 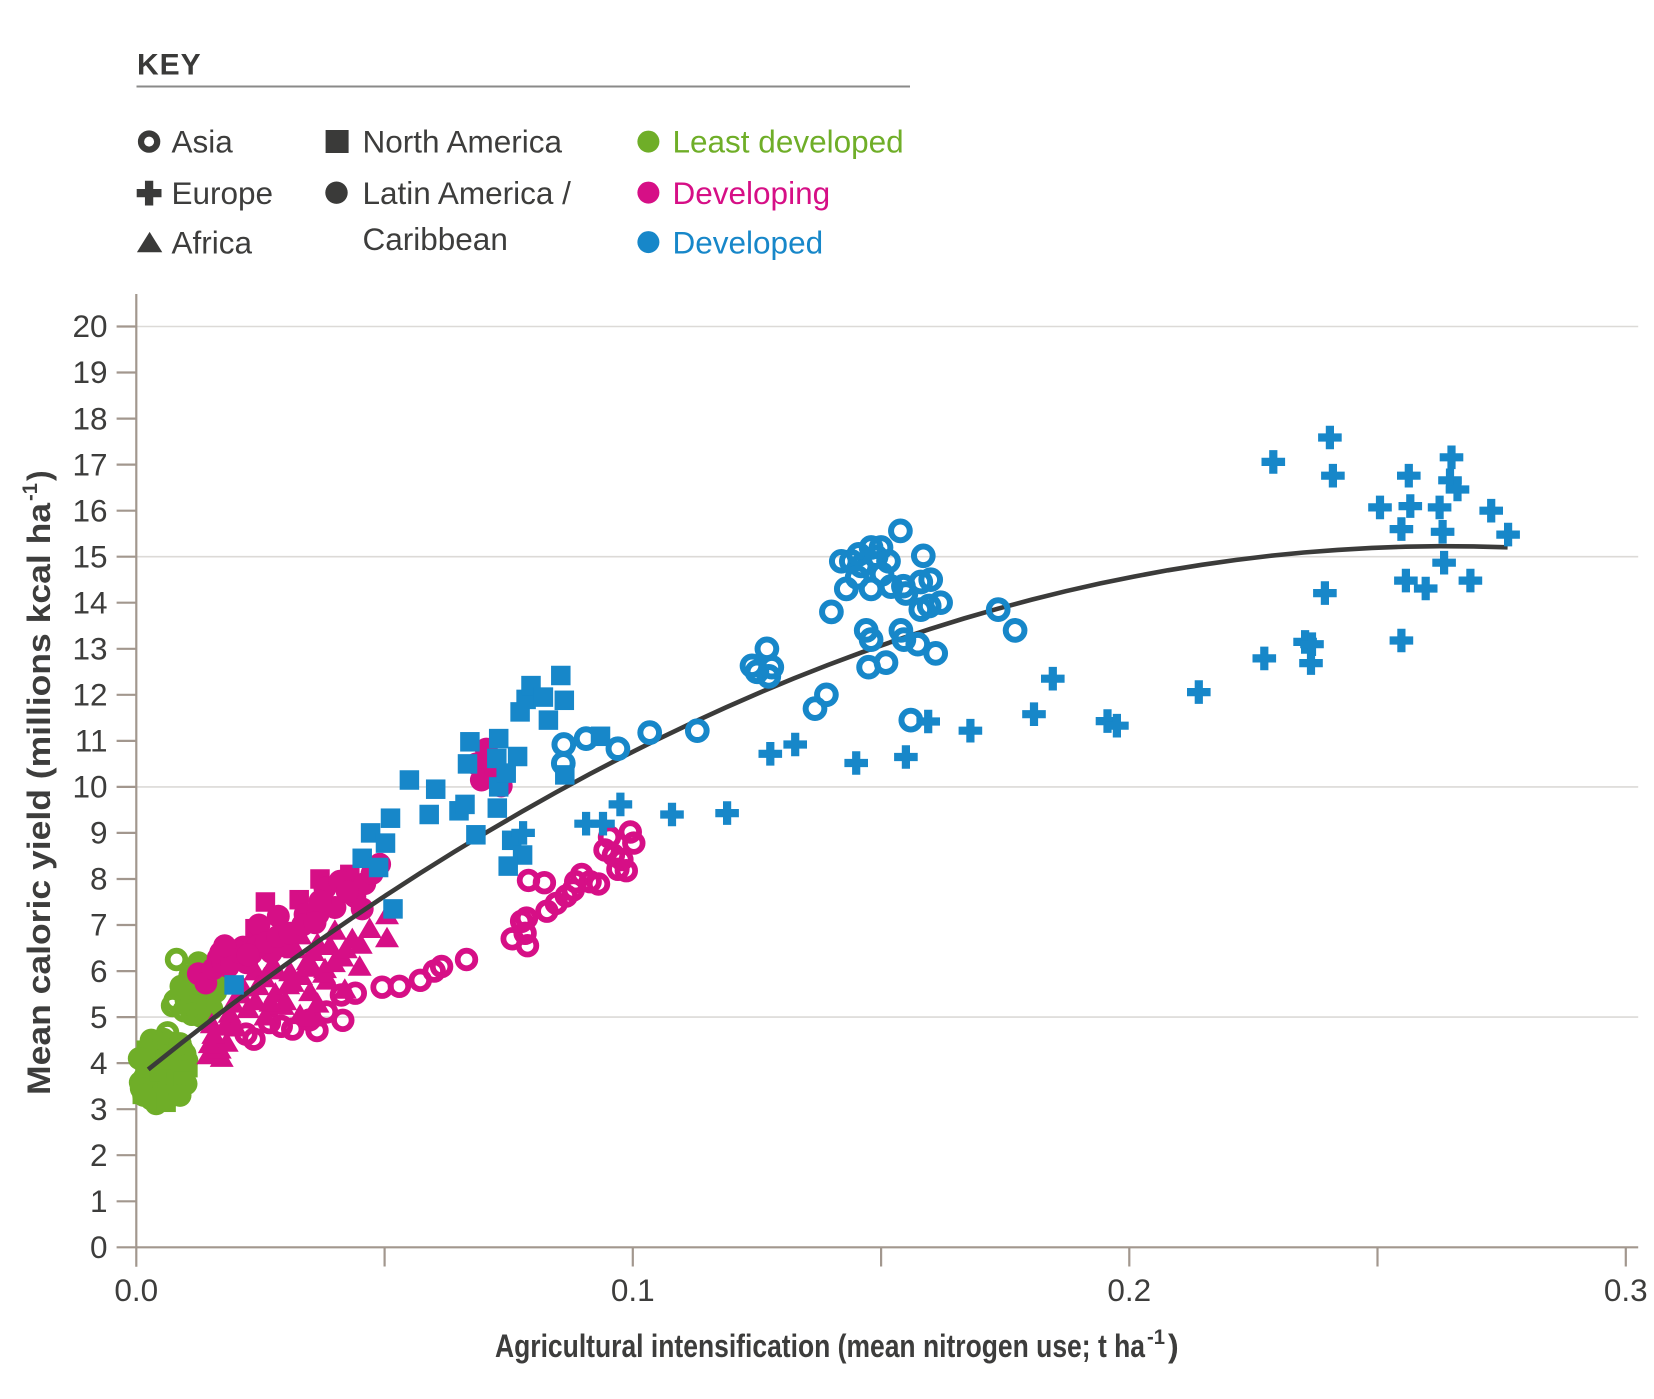 What do you see at coordinates (467, 193) in the screenshot?
I see `svg-text: Latin America /` at bounding box center [467, 193].